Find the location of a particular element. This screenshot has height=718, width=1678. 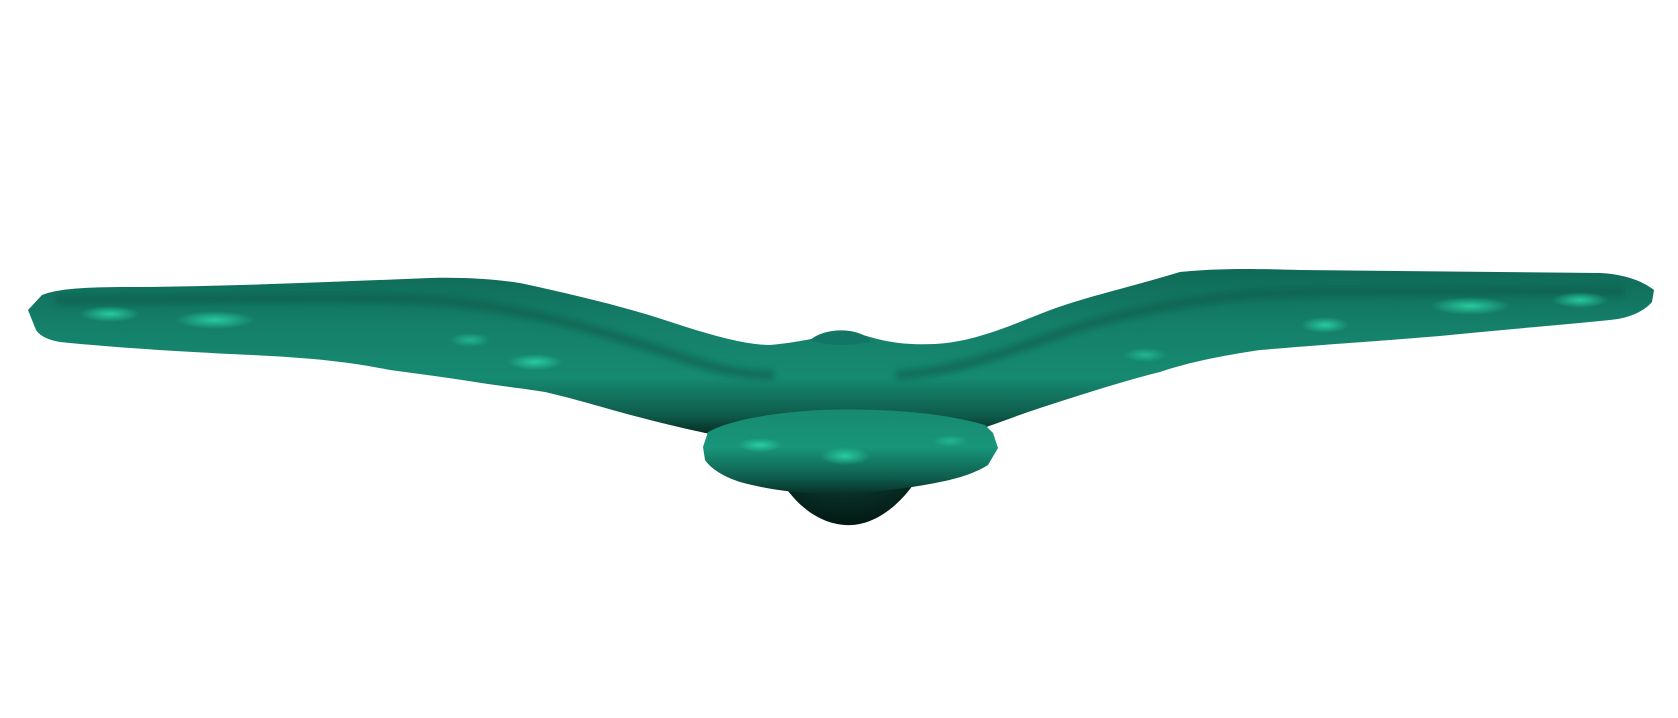

wing-ridge-right is located at coordinates (1260, 333).